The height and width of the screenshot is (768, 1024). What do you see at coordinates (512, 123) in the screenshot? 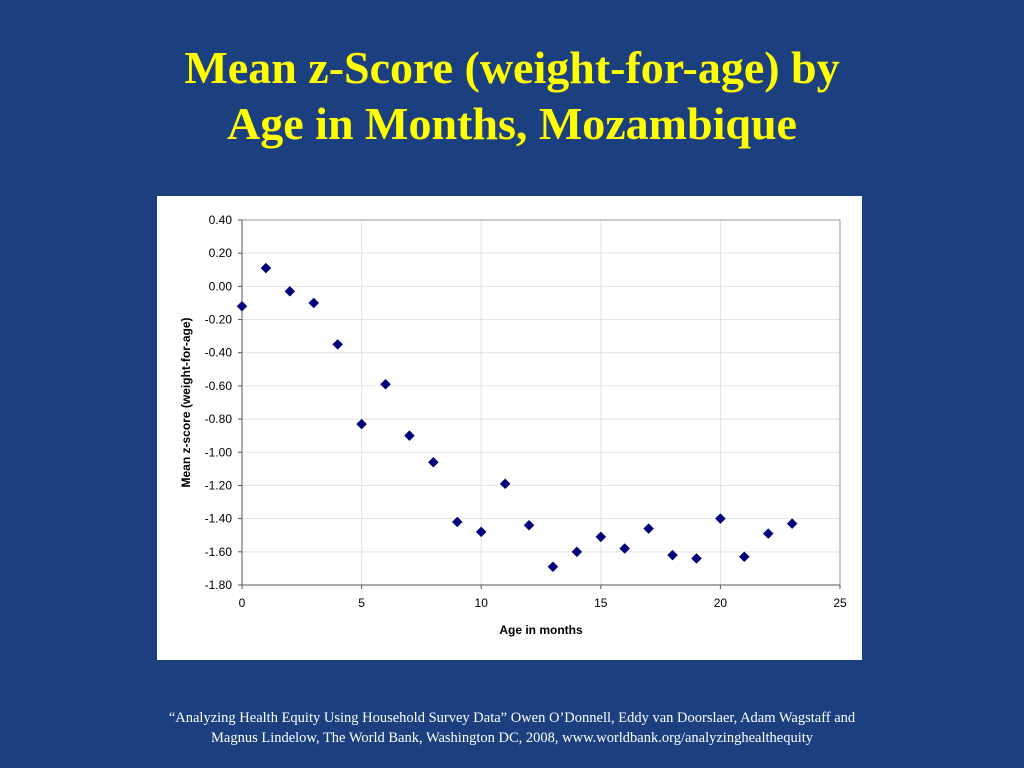
I see `slide-title-line-2: Age in Months, Mozambique` at bounding box center [512, 123].